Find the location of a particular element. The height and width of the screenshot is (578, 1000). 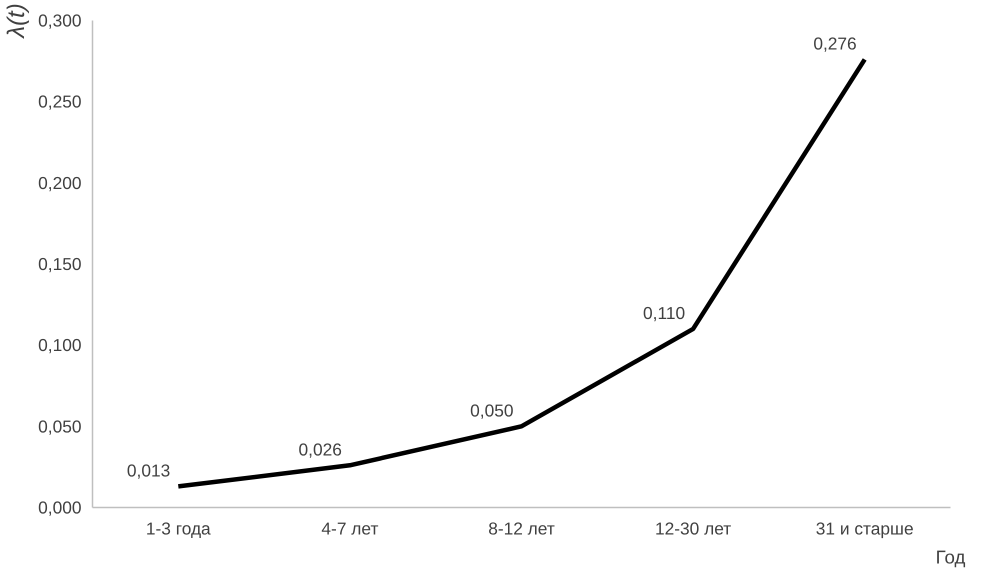

y-tick-label: 0,150 is located at coordinates (60, 264).